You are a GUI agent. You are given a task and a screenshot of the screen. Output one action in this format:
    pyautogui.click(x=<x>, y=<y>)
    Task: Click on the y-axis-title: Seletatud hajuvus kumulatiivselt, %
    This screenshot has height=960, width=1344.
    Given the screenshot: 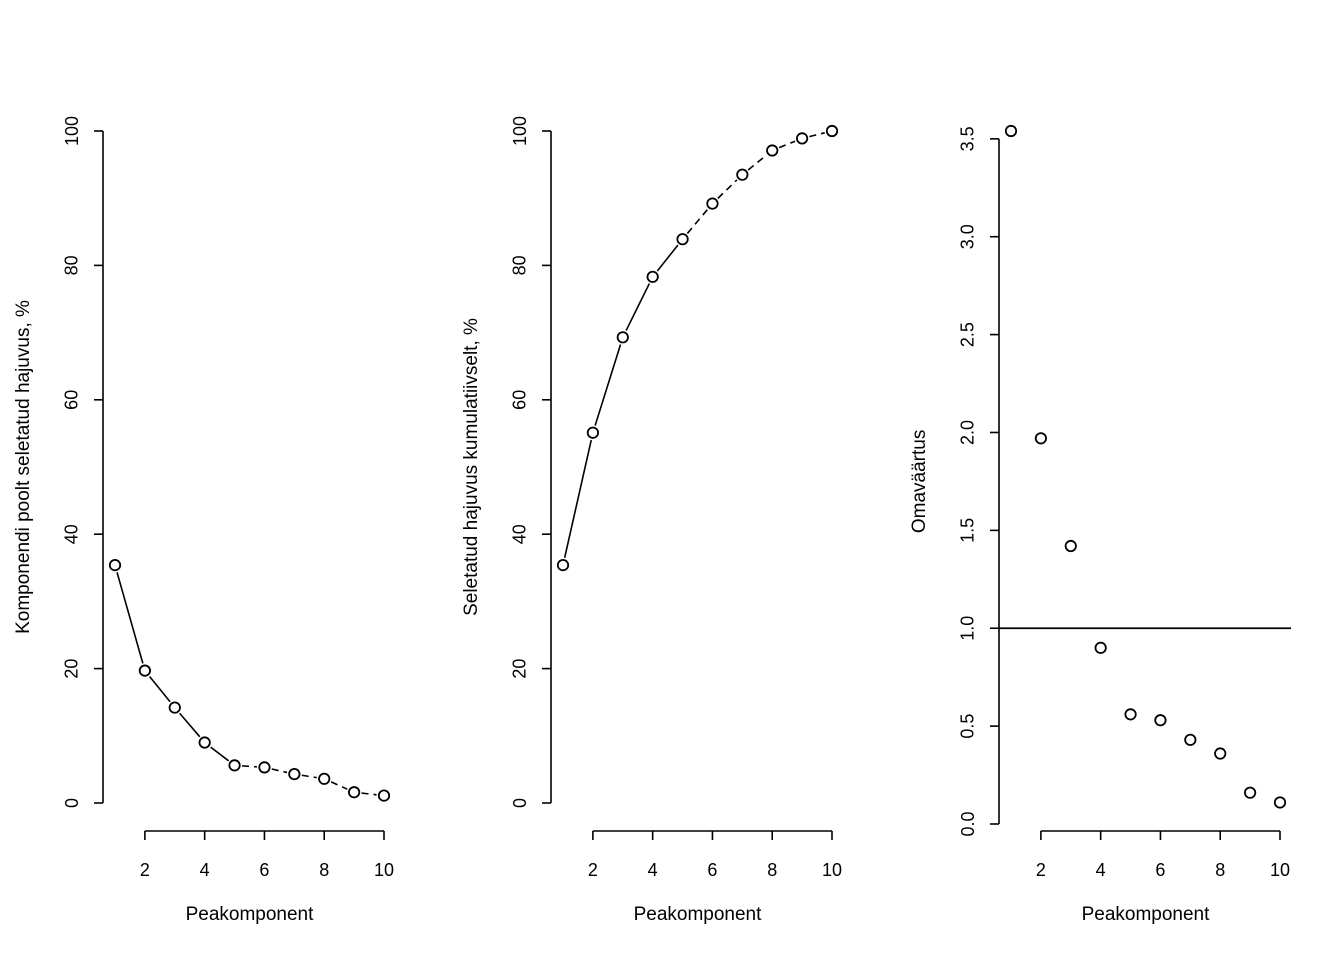 What is the action you would take?
    pyautogui.click(x=471, y=467)
    